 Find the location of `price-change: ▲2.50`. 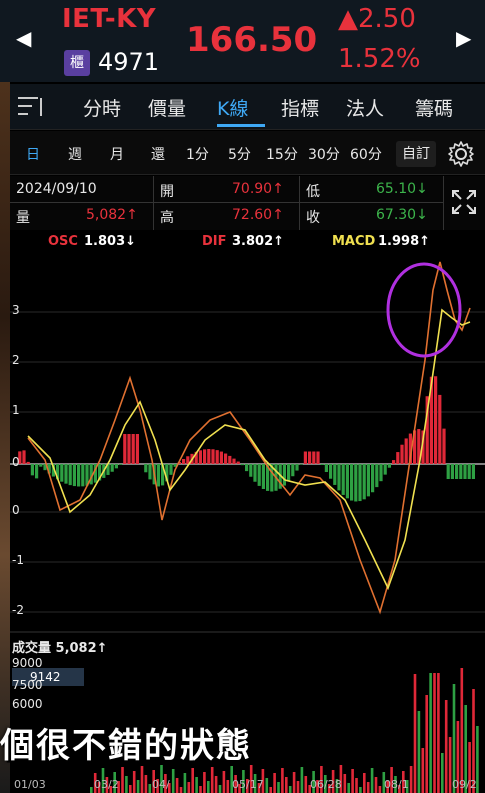

price-change: ▲2.50 is located at coordinates (377, 19).